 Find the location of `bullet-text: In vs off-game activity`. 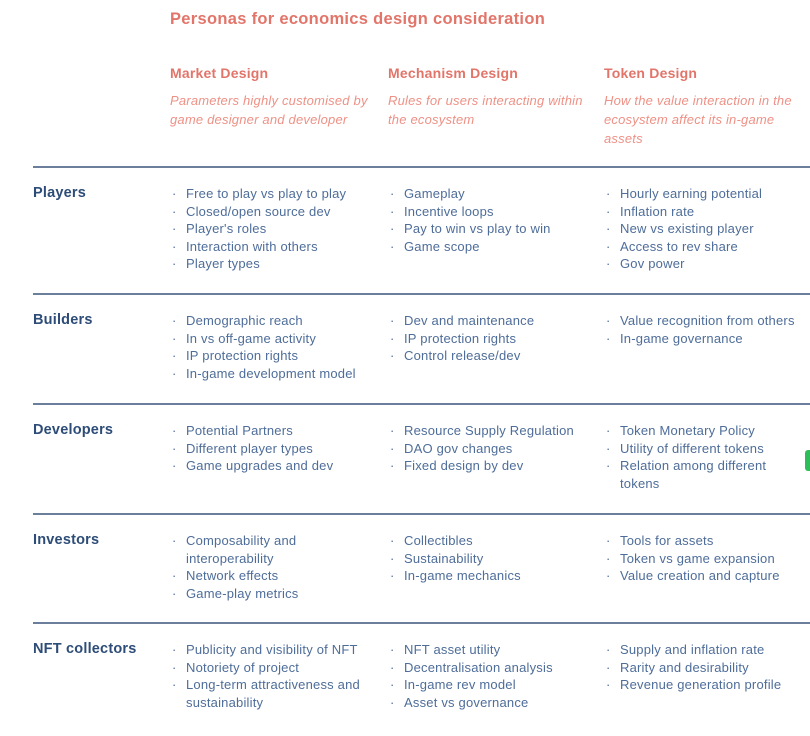

bullet-text: In vs off-game activity is located at coordinates (251, 338).